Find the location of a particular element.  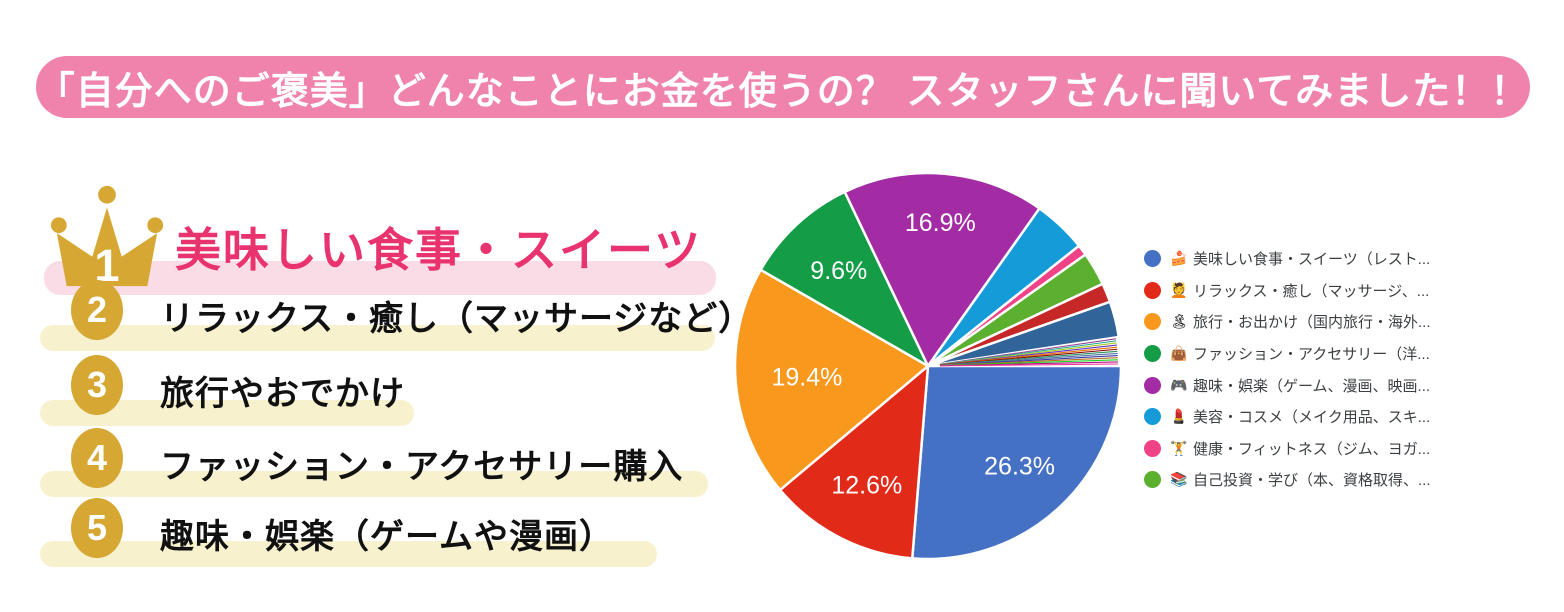

legend-category-emoji-icon: 💄 is located at coordinates (1179, 416).